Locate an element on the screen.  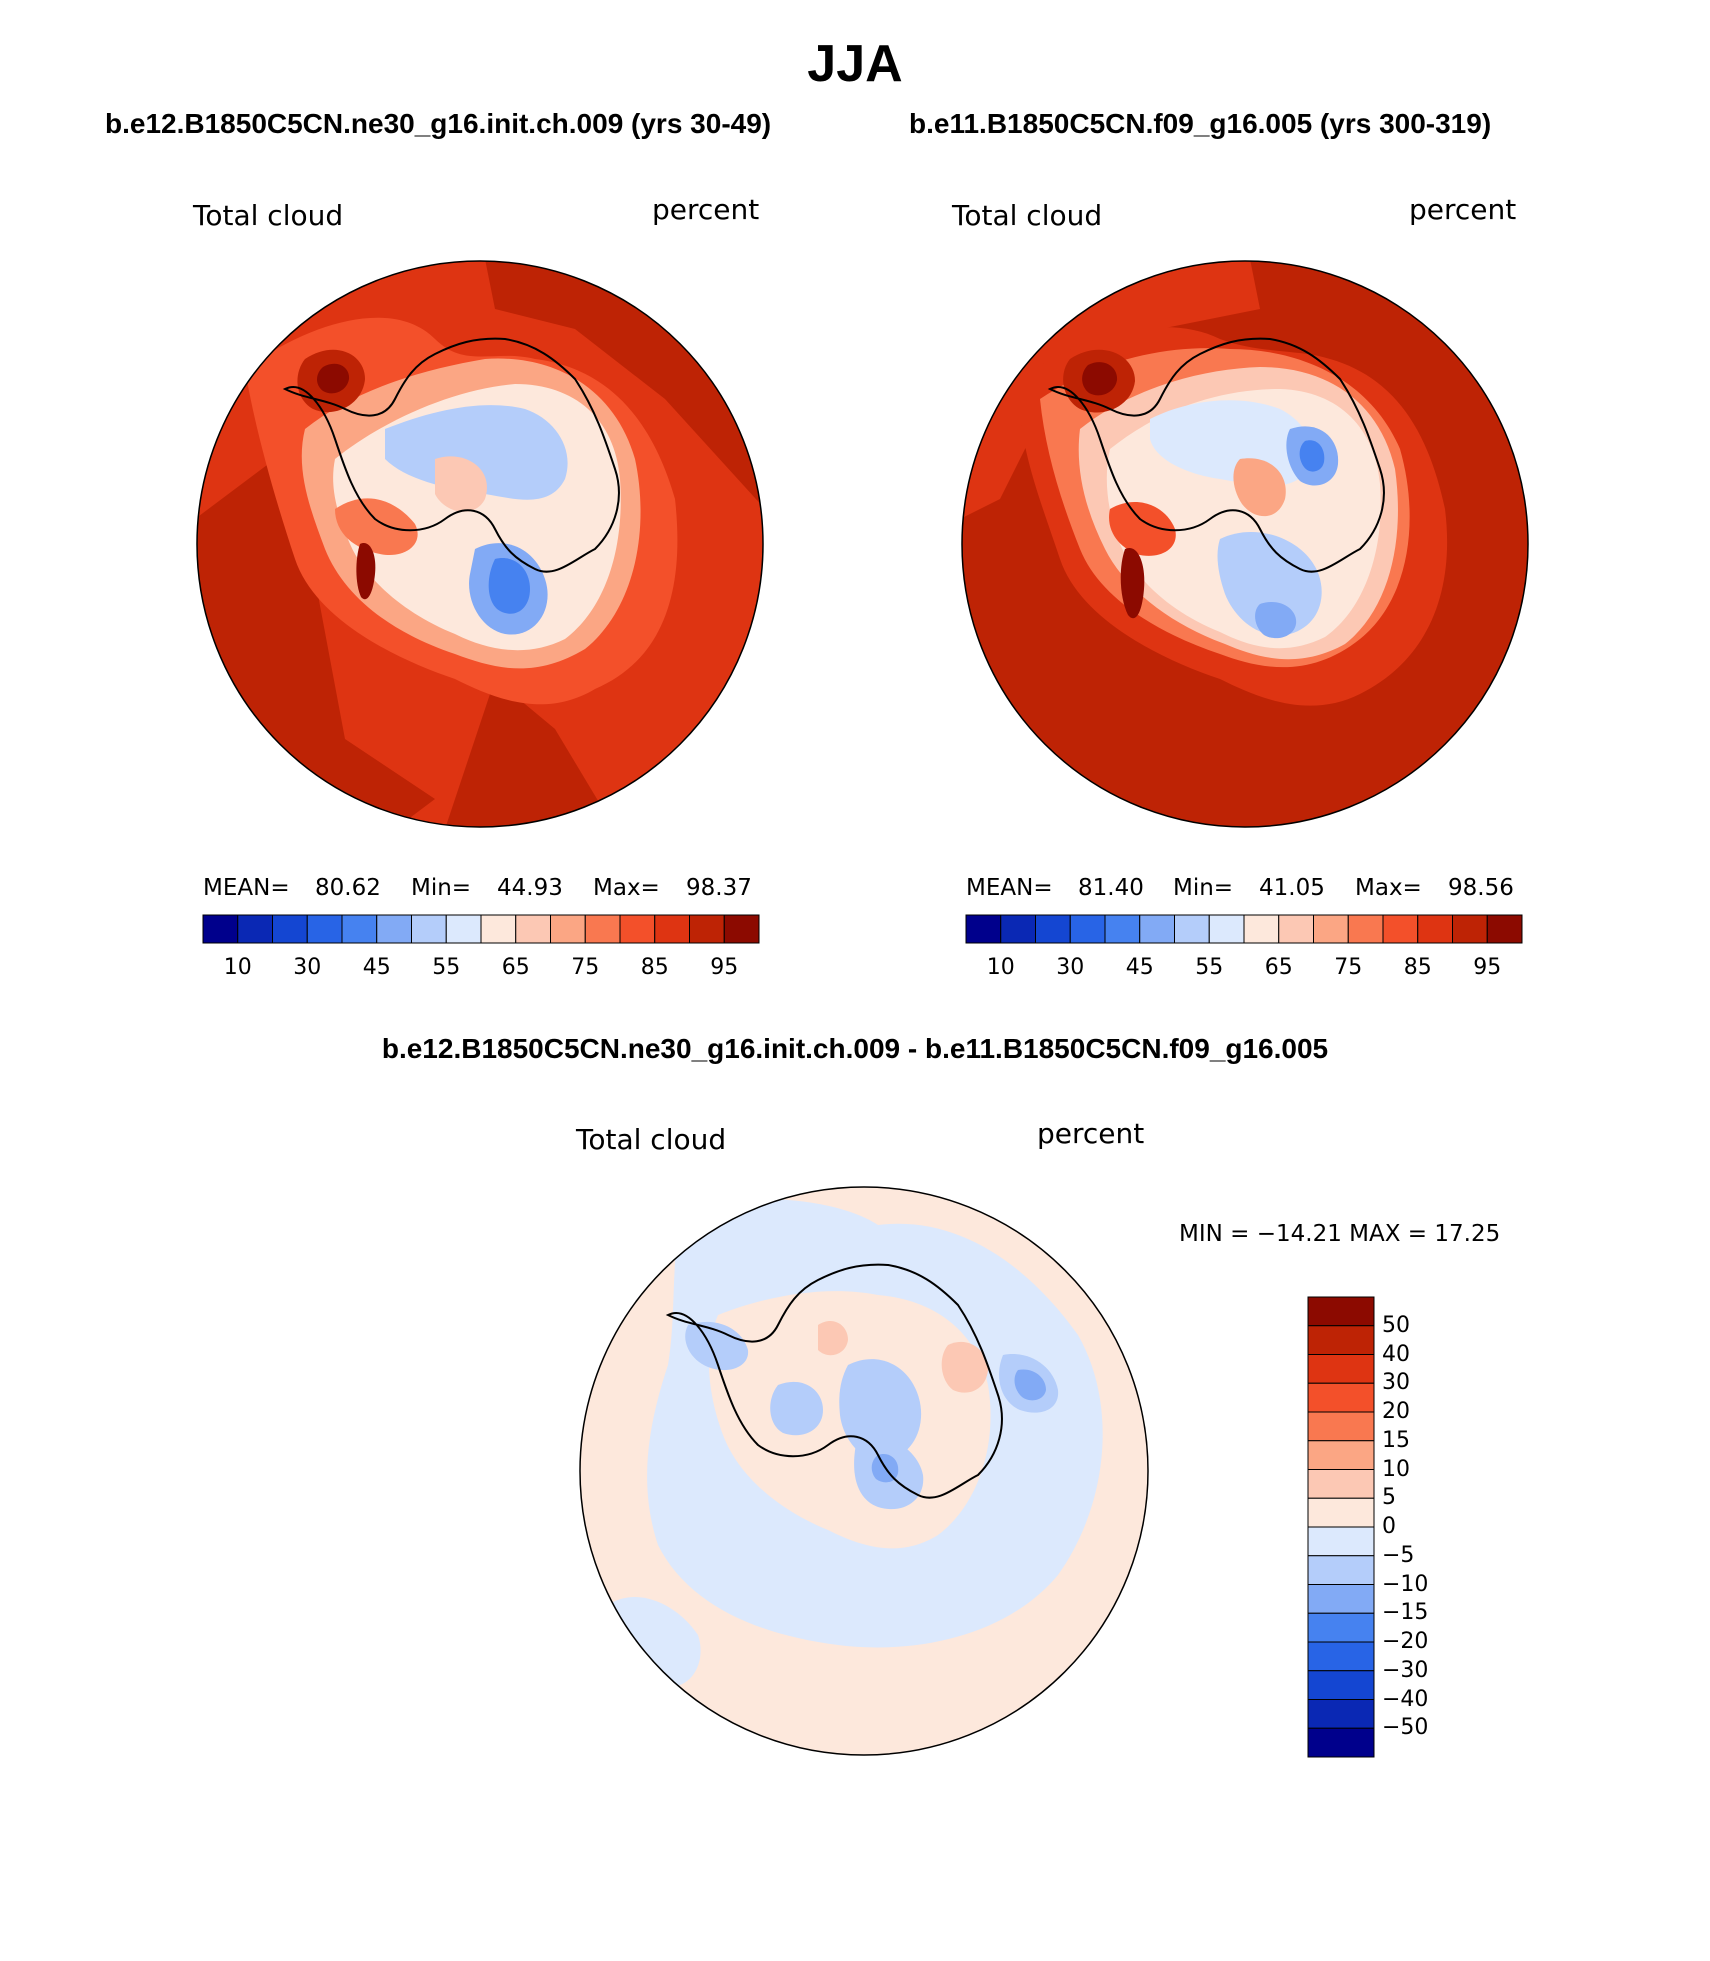
panel-1-colorbar is located at coordinates (481, 929).